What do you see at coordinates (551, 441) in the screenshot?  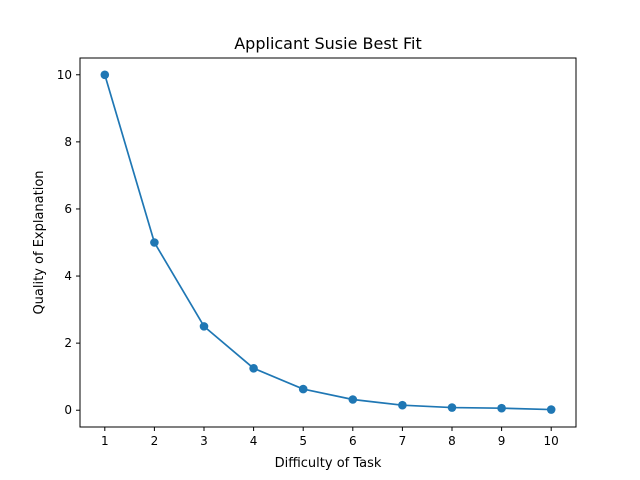 I see `x-tick-label: 10` at bounding box center [551, 441].